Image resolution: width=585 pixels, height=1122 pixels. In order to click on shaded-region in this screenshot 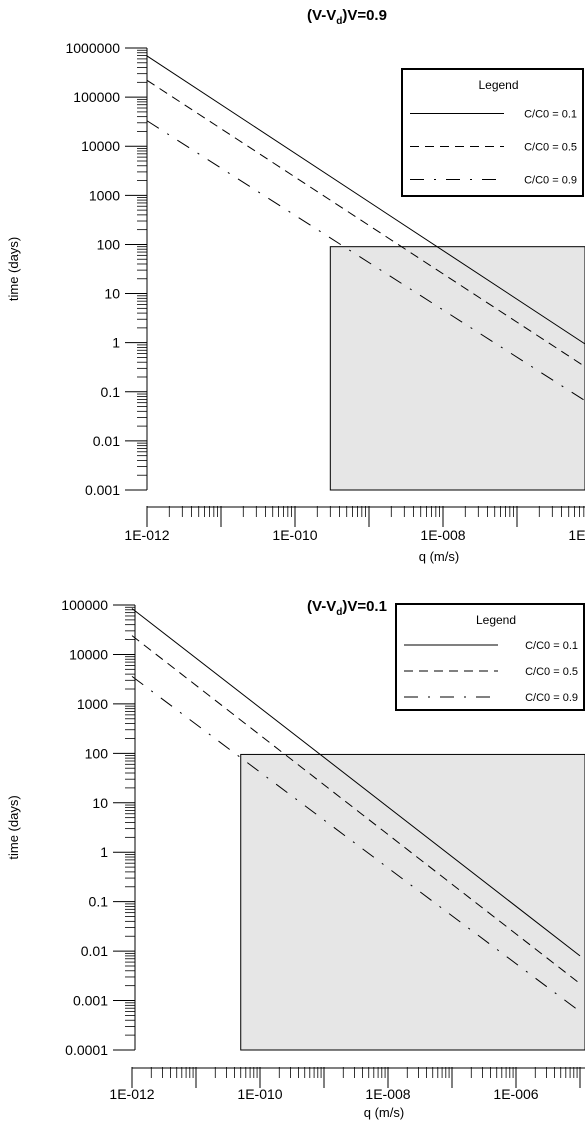, I will do `click(457, 368)`.